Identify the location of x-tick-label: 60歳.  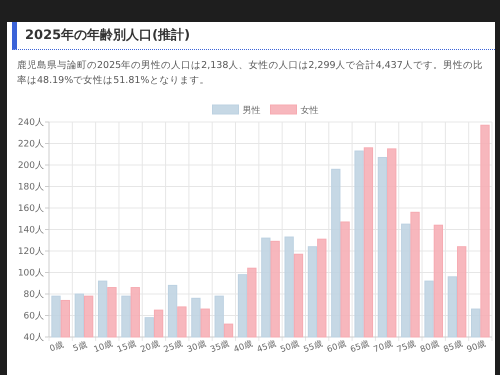
(336, 347).